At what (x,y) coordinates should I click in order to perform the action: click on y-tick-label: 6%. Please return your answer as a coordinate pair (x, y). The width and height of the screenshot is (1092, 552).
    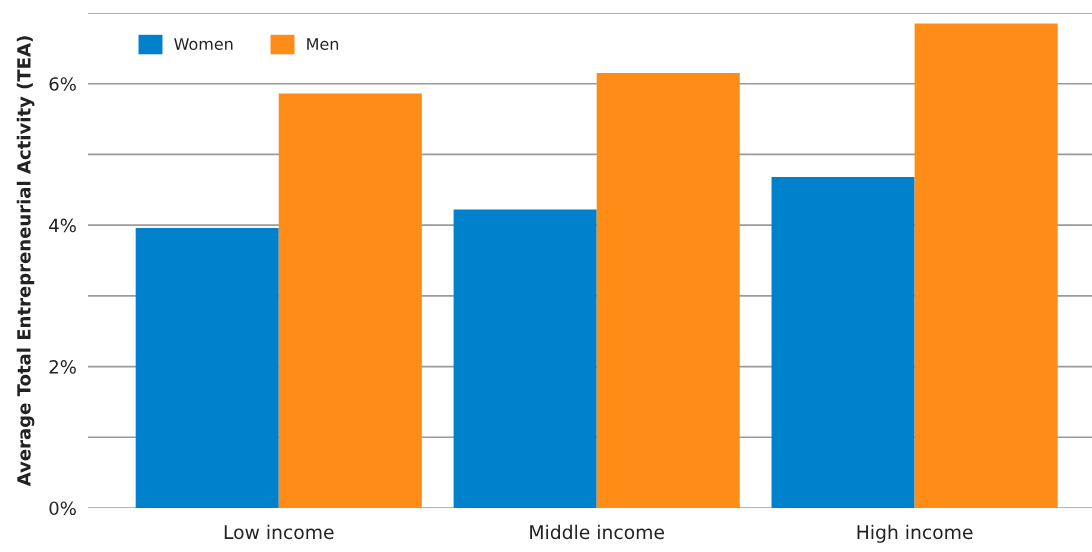
    Looking at the image, I should click on (62, 84).